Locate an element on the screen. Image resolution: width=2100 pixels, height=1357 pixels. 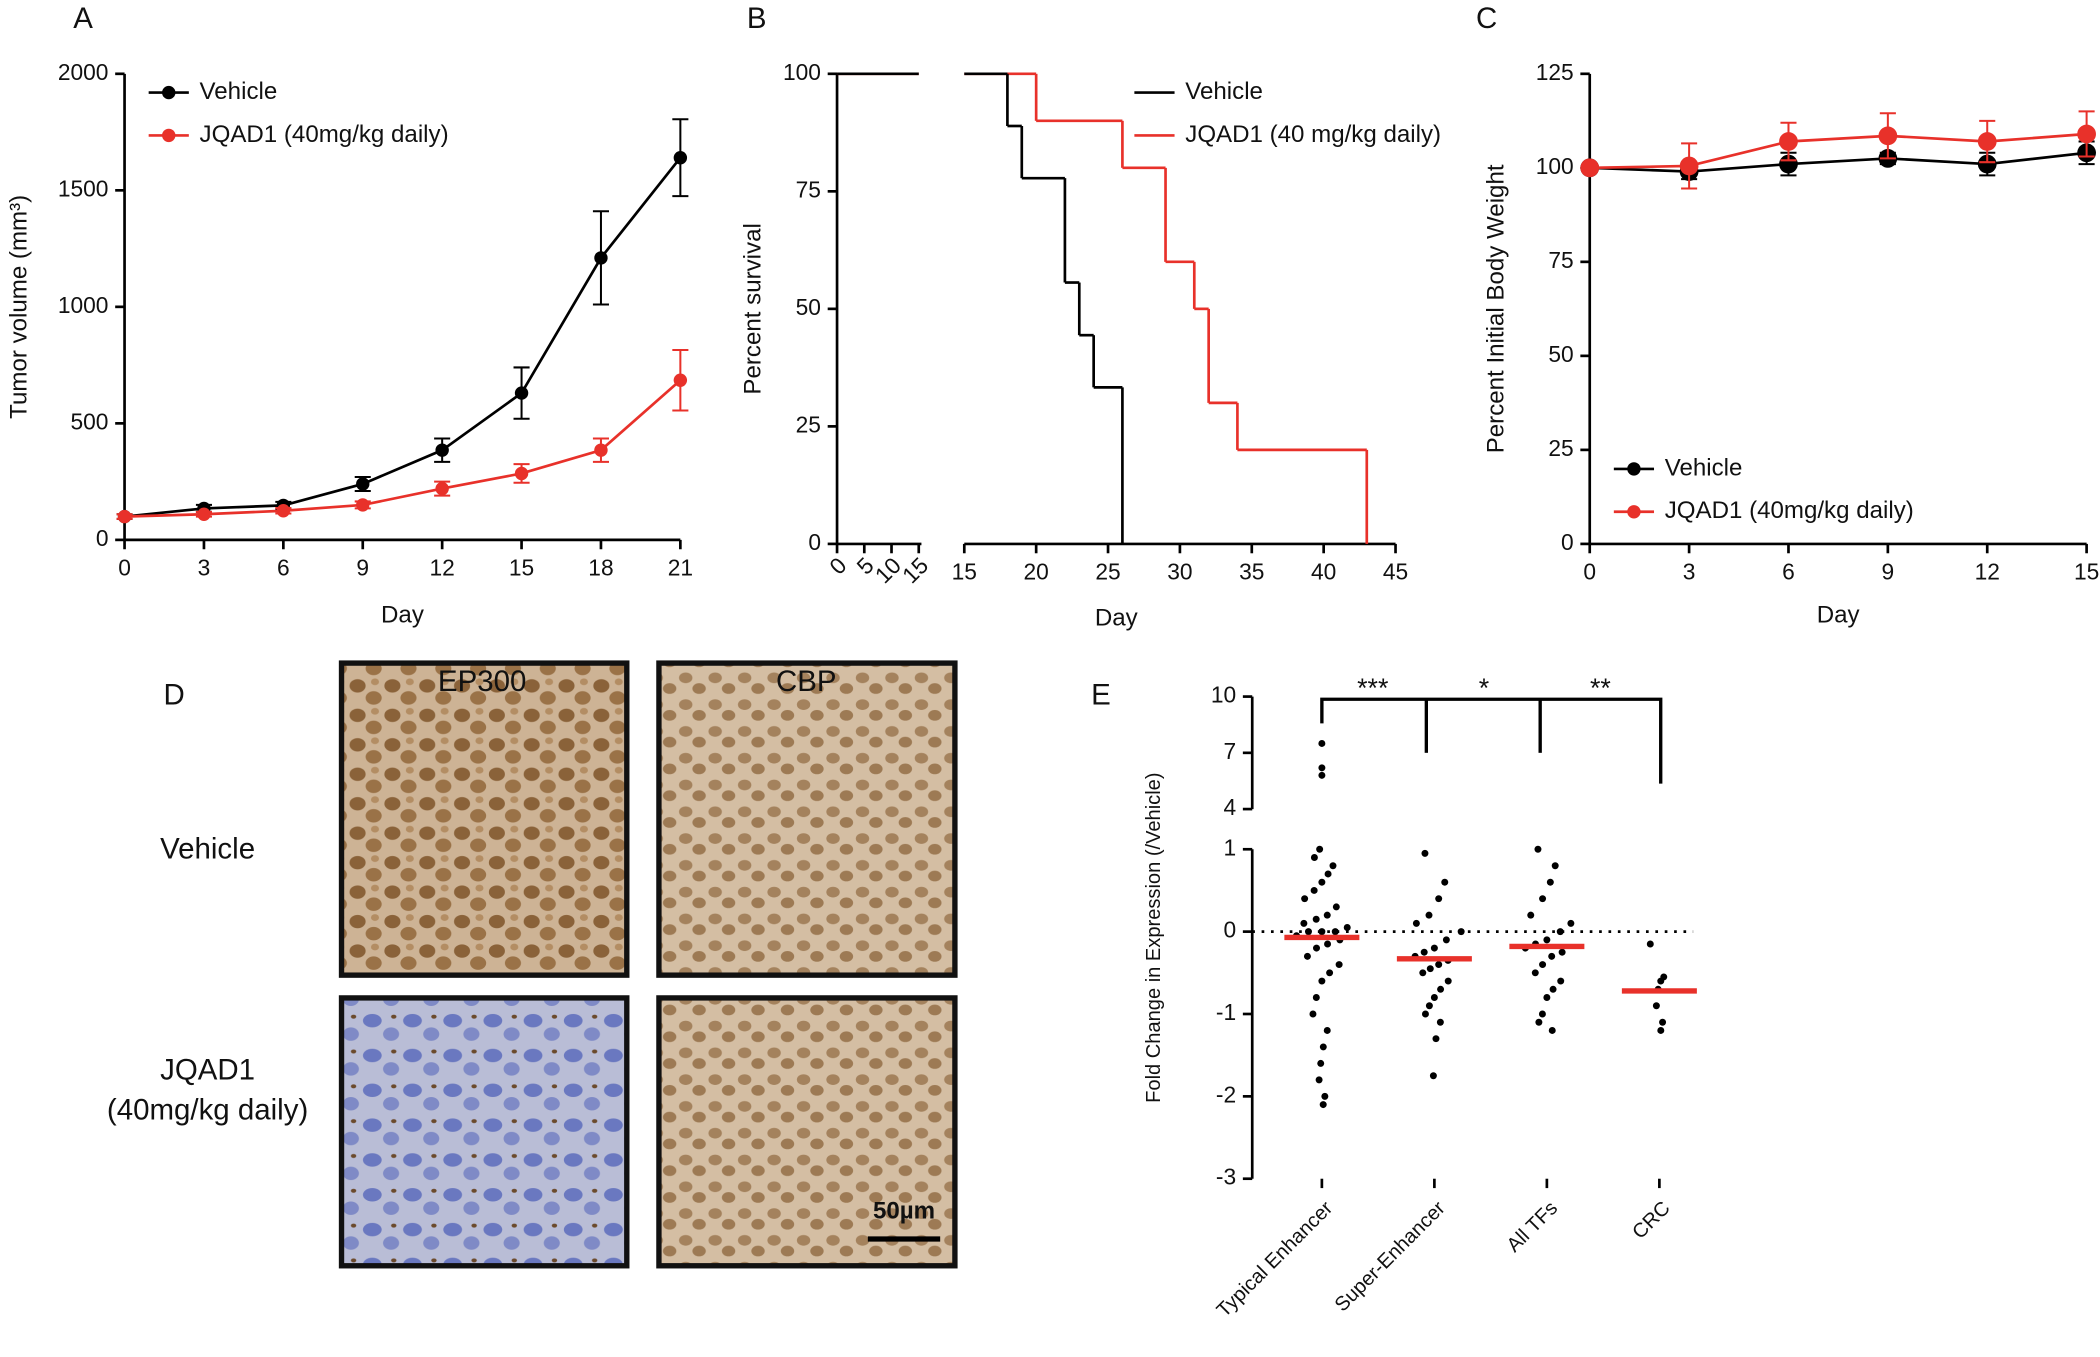
x-tick-label: All TFs is located at coordinates (1532, 1226).